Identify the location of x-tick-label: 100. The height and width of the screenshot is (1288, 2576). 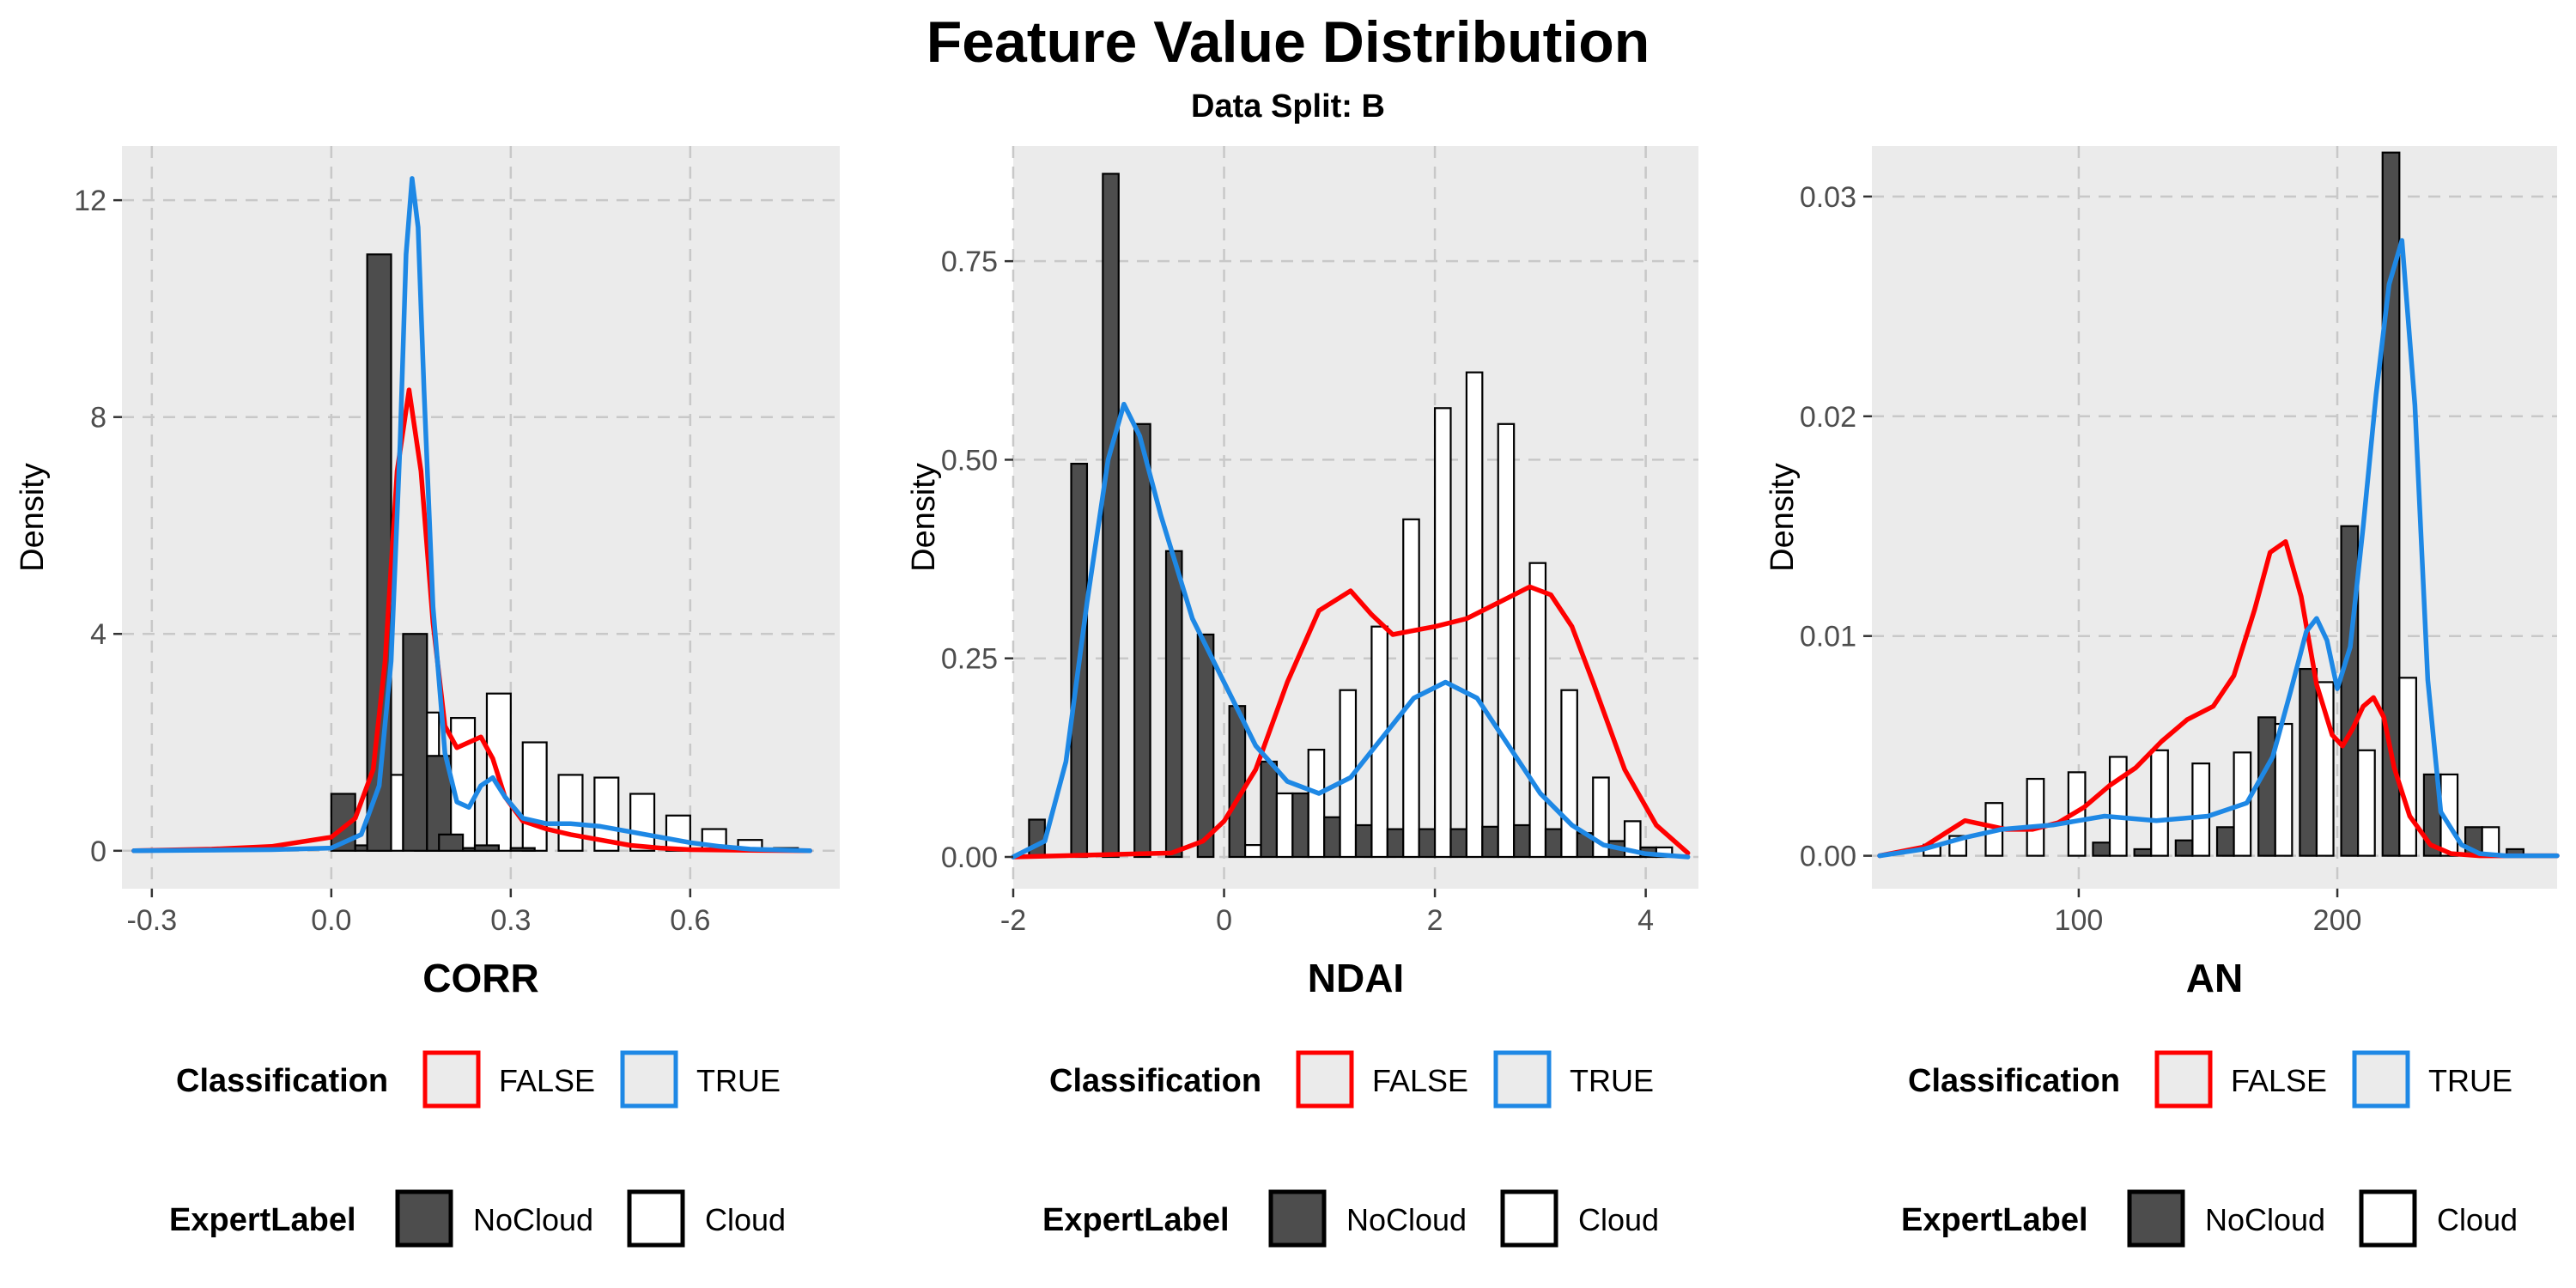
(2079, 921).